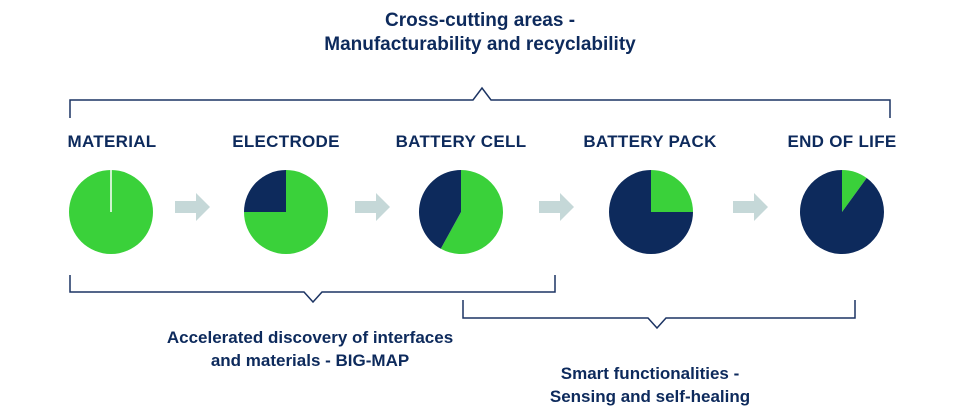  I want to click on top-caption-line2: Manufacturability and recyclability, so click(480, 44).